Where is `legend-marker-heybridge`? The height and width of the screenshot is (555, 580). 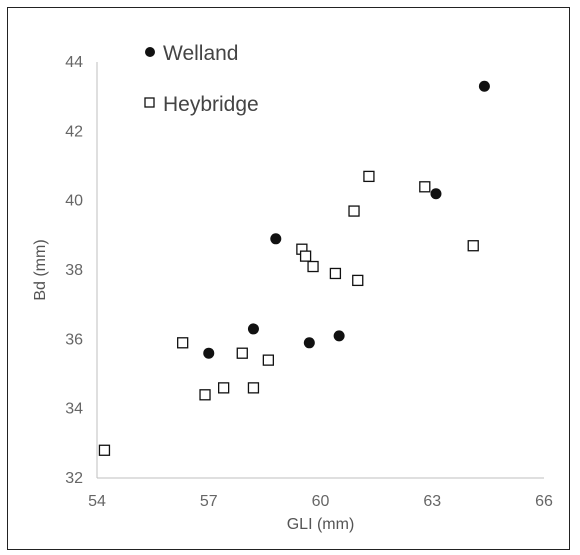
legend-marker-heybridge is located at coordinates (149, 102).